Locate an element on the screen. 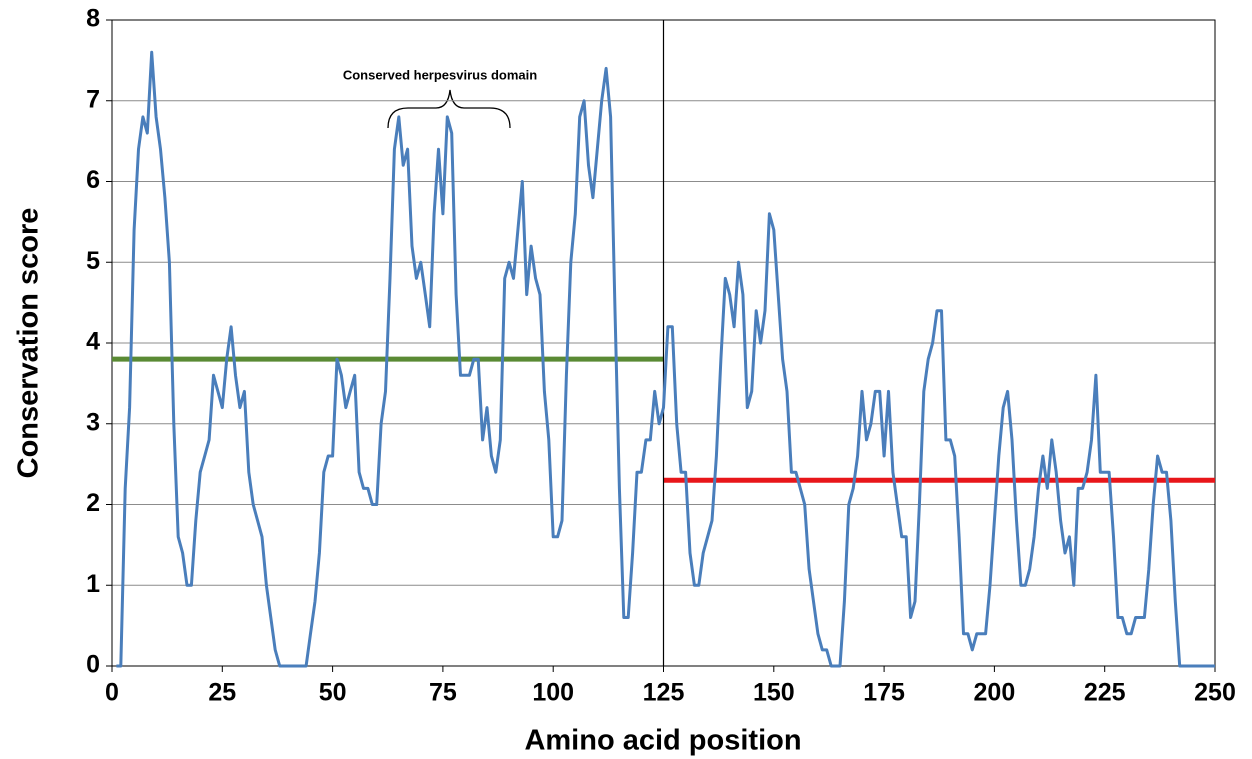  y-axis-title: Conservation score is located at coordinates (29, 343).